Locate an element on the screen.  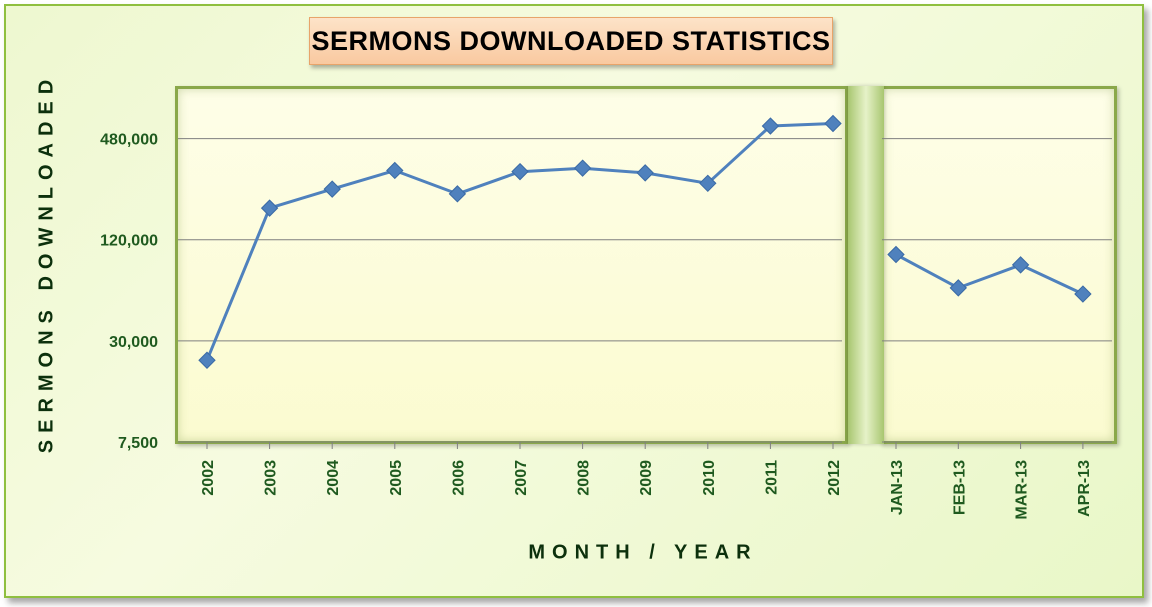
y-tick-label: 7,500 is located at coordinates (138, 443).